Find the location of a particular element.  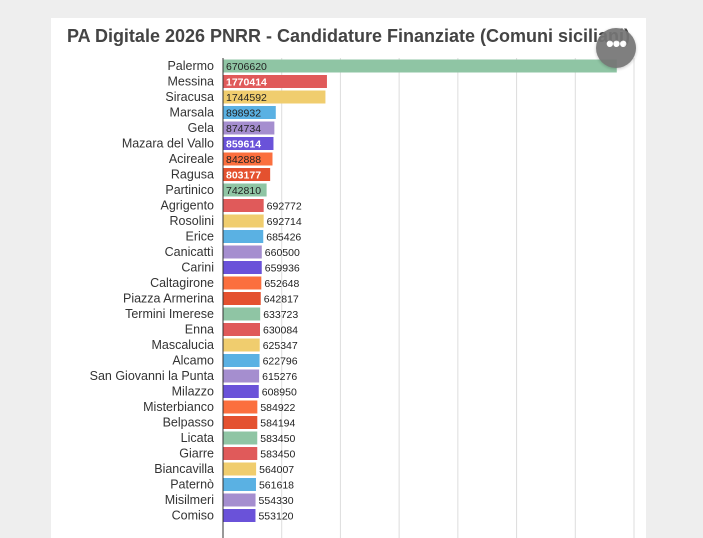

value-label: 652648 is located at coordinates (281, 284).